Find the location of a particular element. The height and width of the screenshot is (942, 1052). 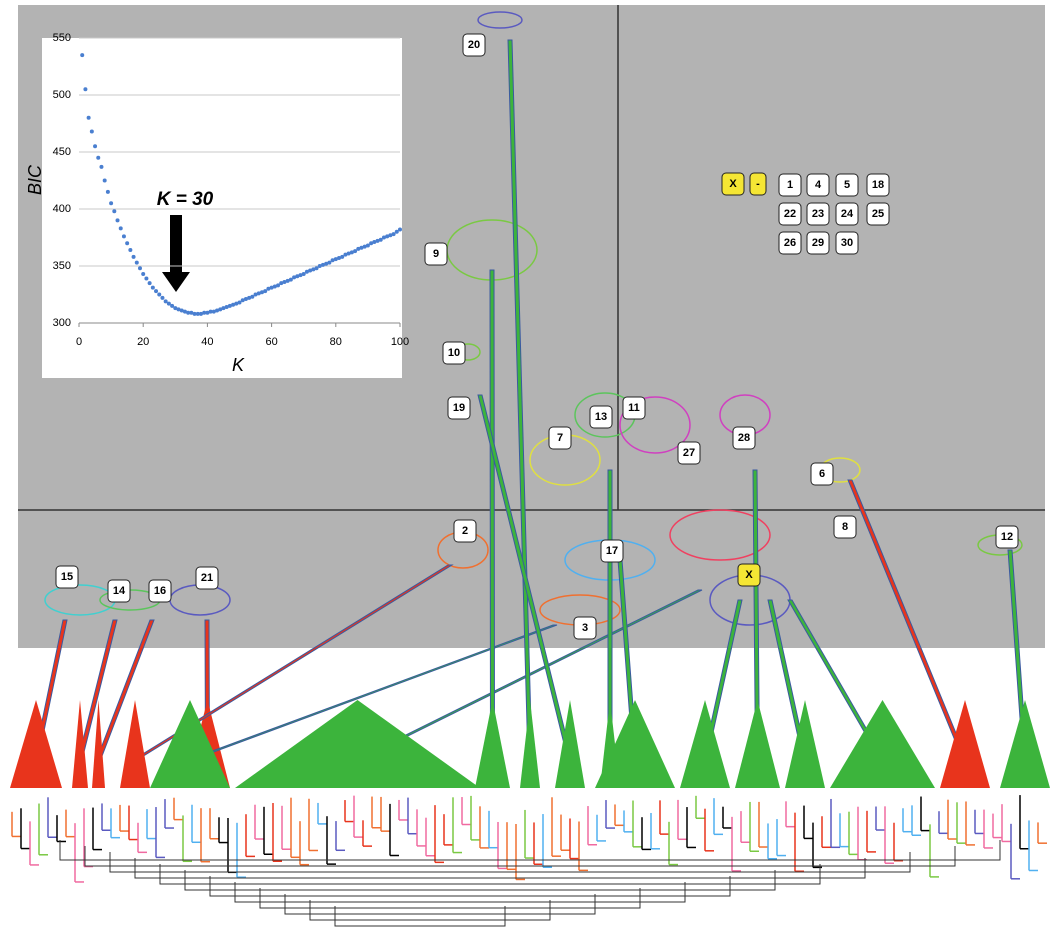

cluster-label: 20 is located at coordinates (474, 45).